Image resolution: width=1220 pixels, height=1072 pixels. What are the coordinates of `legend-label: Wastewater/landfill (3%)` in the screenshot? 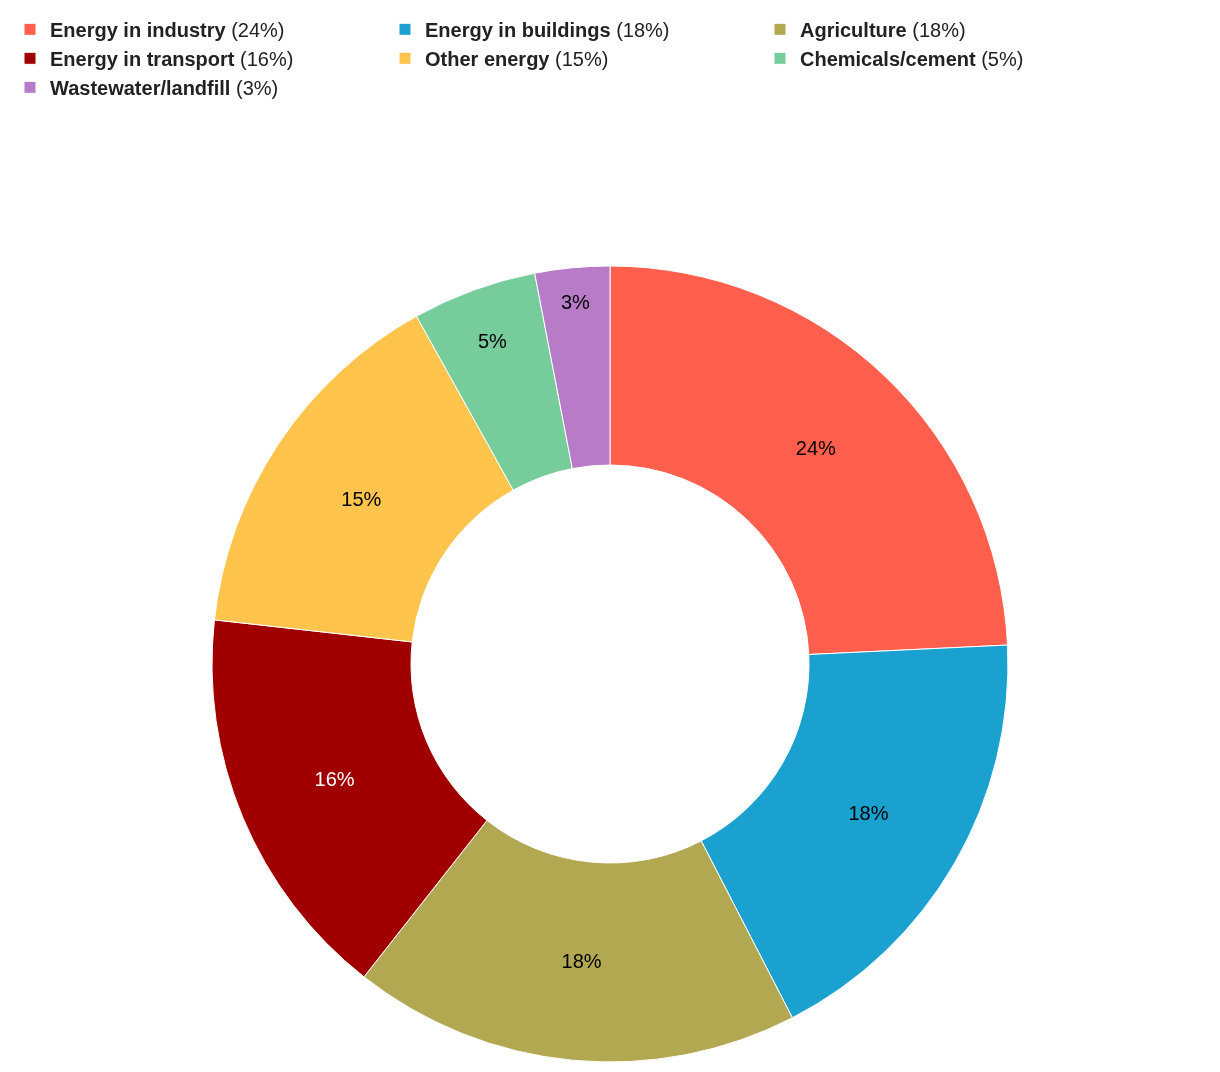 It's located at (164, 88).